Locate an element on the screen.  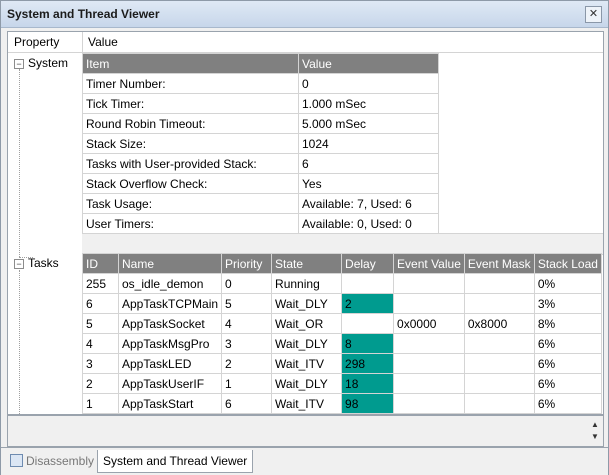
scroll-down-button: ▼ is located at coordinates (595, 436).